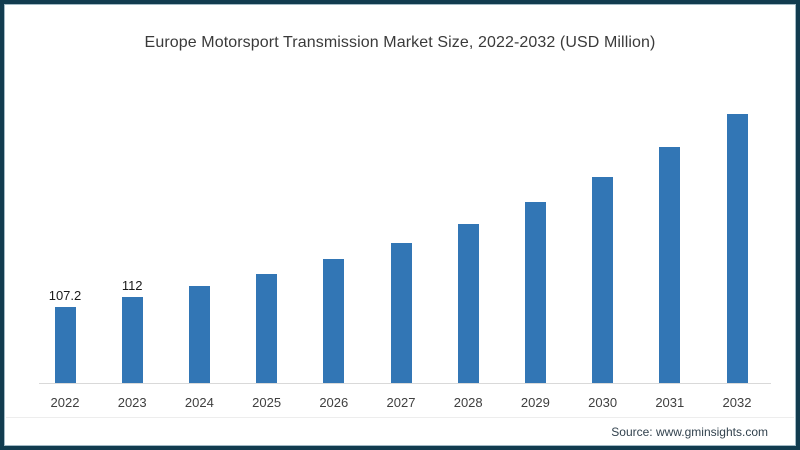 This screenshot has width=800, height=450. What do you see at coordinates (670, 402) in the screenshot?
I see `x-tick-2031: 2031` at bounding box center [670, 402].